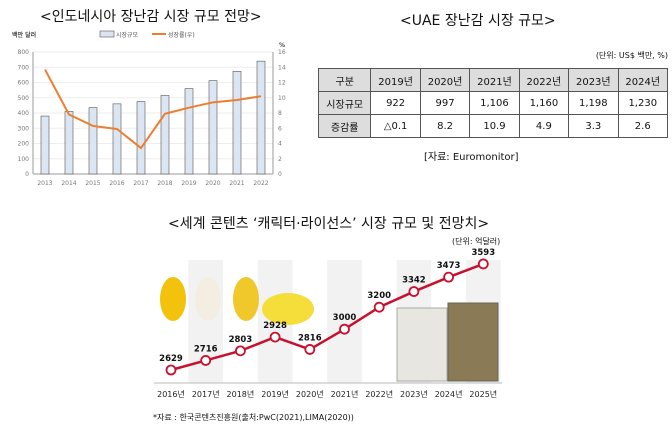 This screenshot has width=672, height=431. I want to click on market-line, so click(327, 317).